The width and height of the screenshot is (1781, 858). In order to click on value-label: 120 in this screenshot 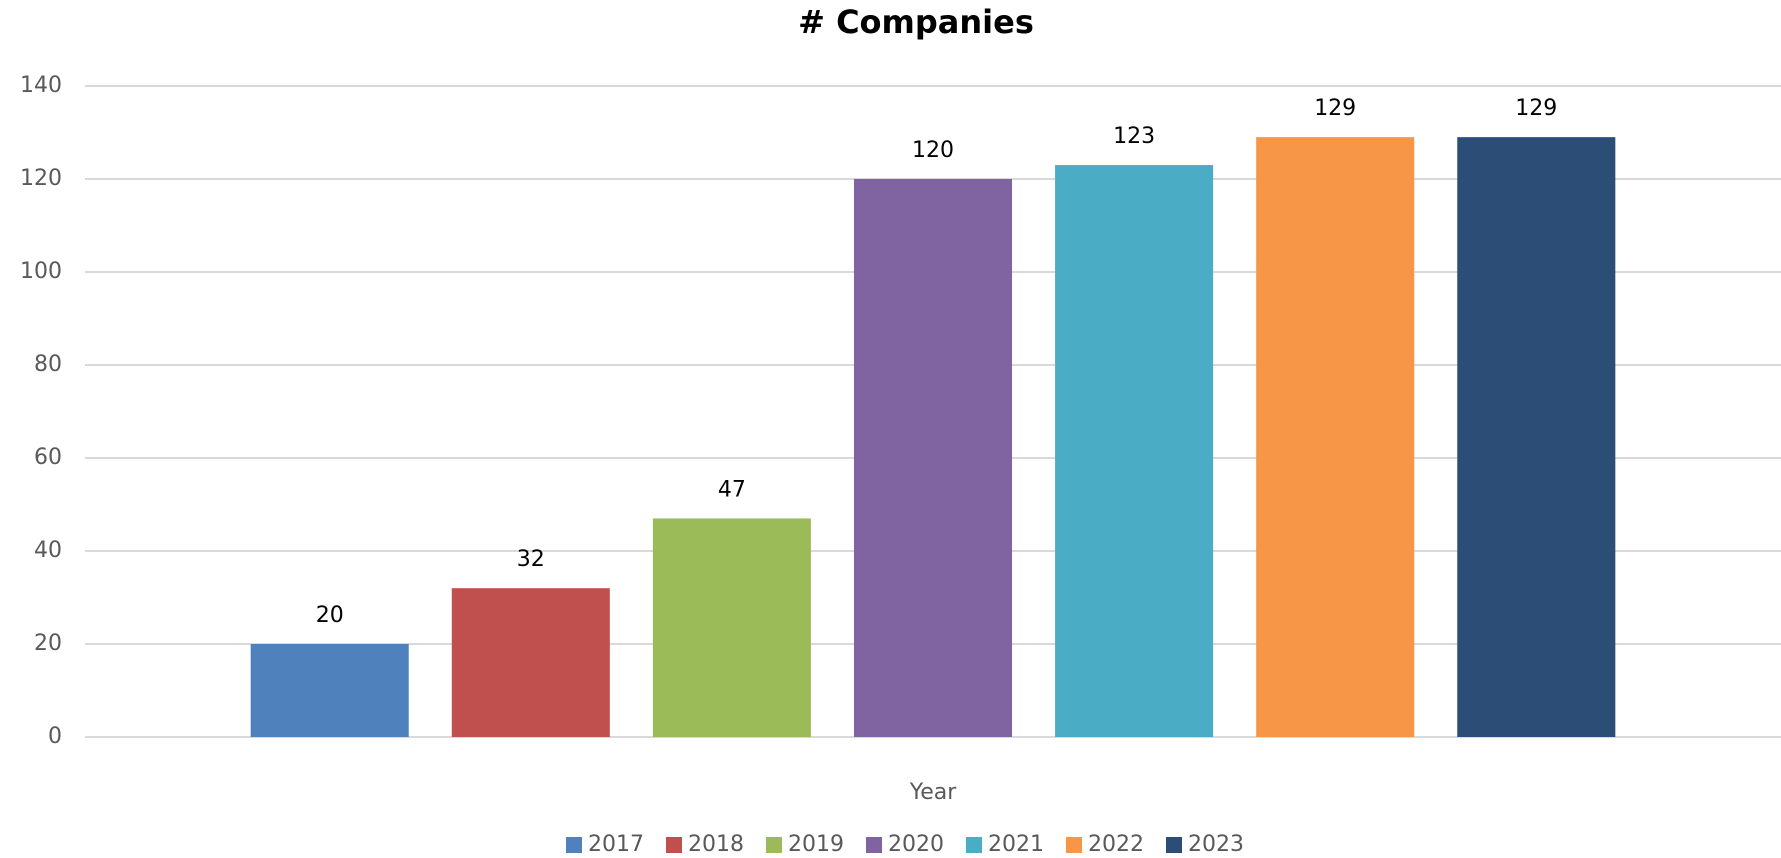, I will do `click(933, 150)`.